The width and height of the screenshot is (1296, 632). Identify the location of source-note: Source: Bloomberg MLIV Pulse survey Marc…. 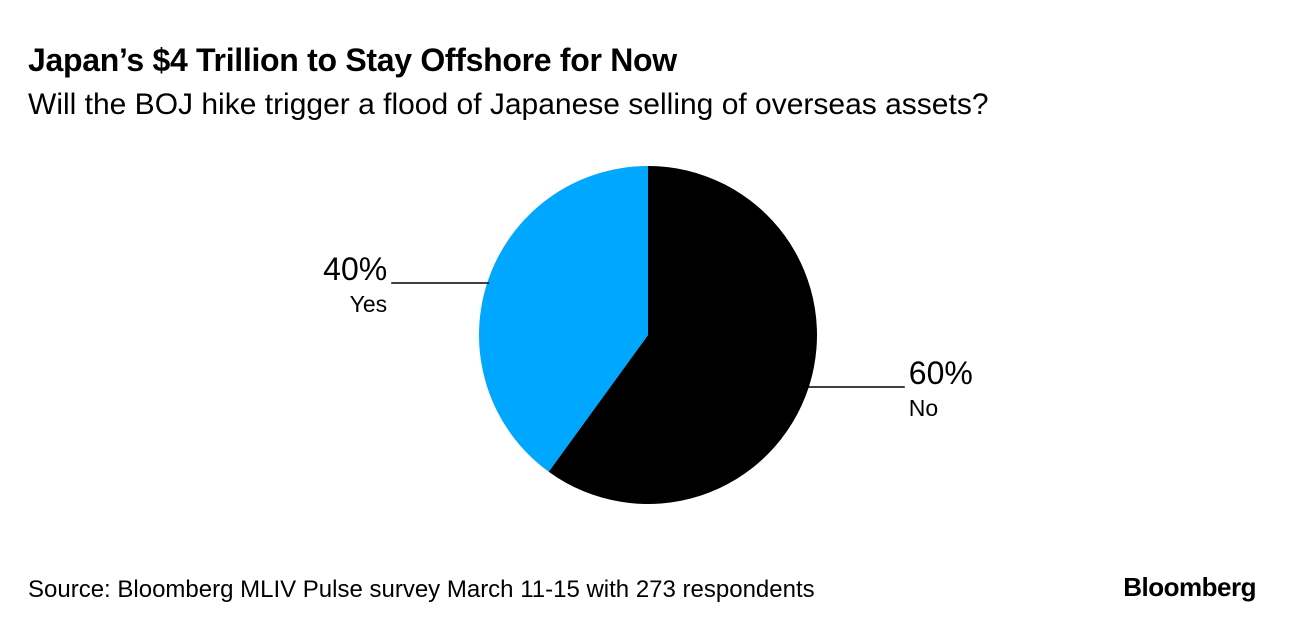
(421, 589).